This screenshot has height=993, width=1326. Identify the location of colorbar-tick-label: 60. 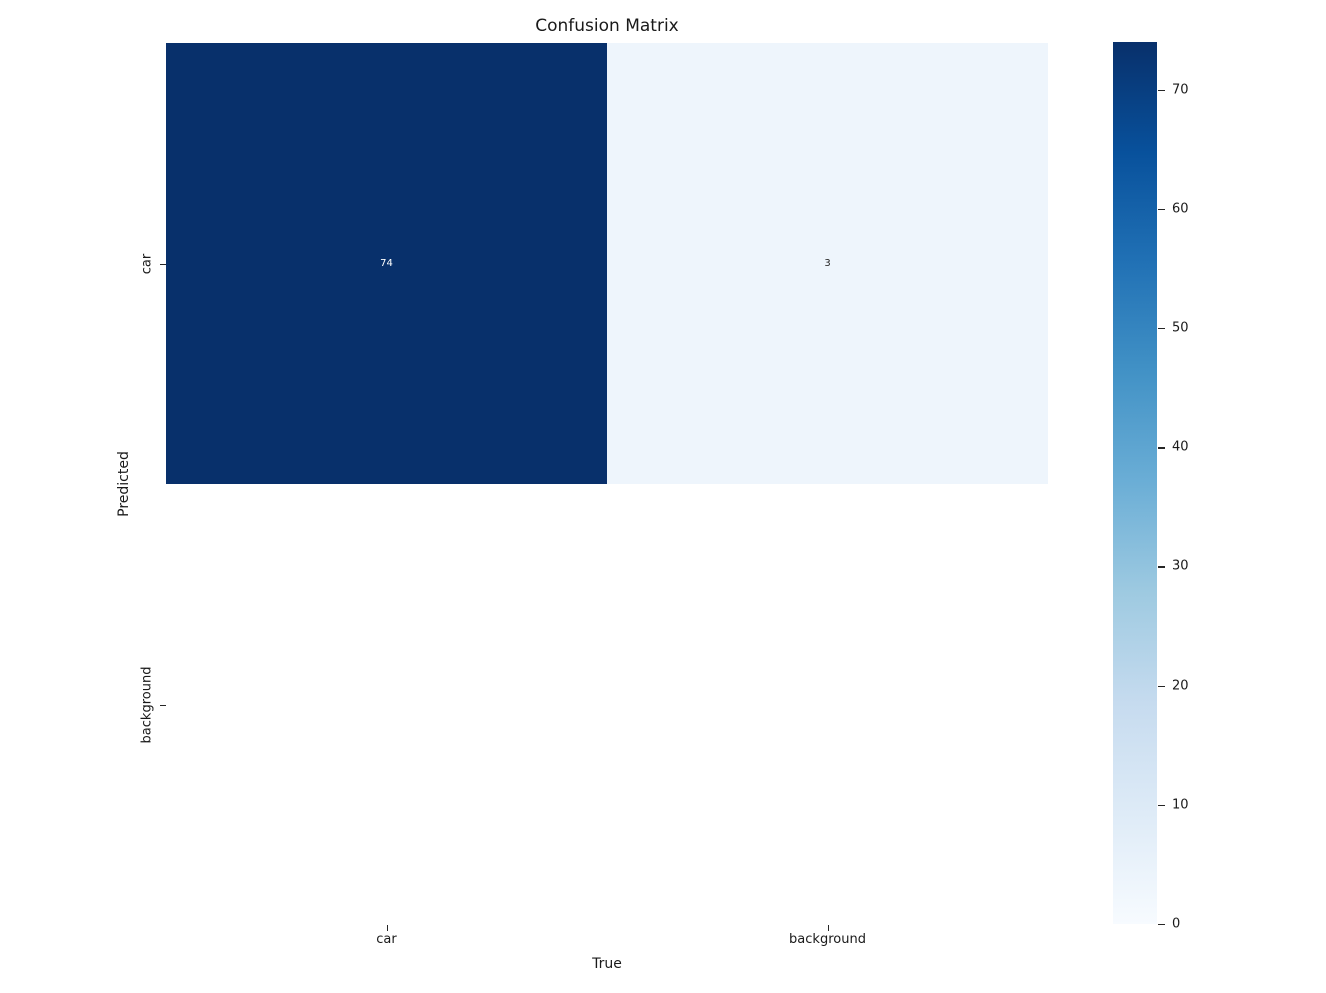
(1180, 209).